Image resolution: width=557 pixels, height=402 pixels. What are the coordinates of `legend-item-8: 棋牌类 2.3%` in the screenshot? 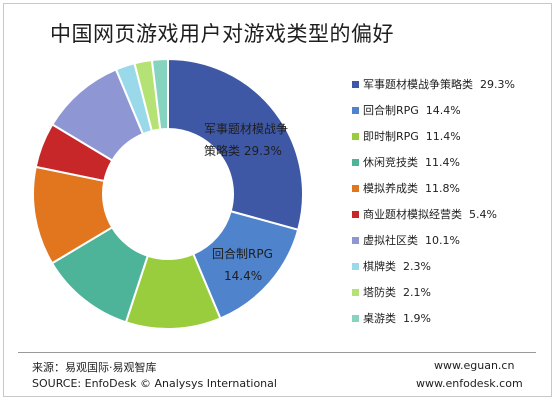 It's located at (391, 267).